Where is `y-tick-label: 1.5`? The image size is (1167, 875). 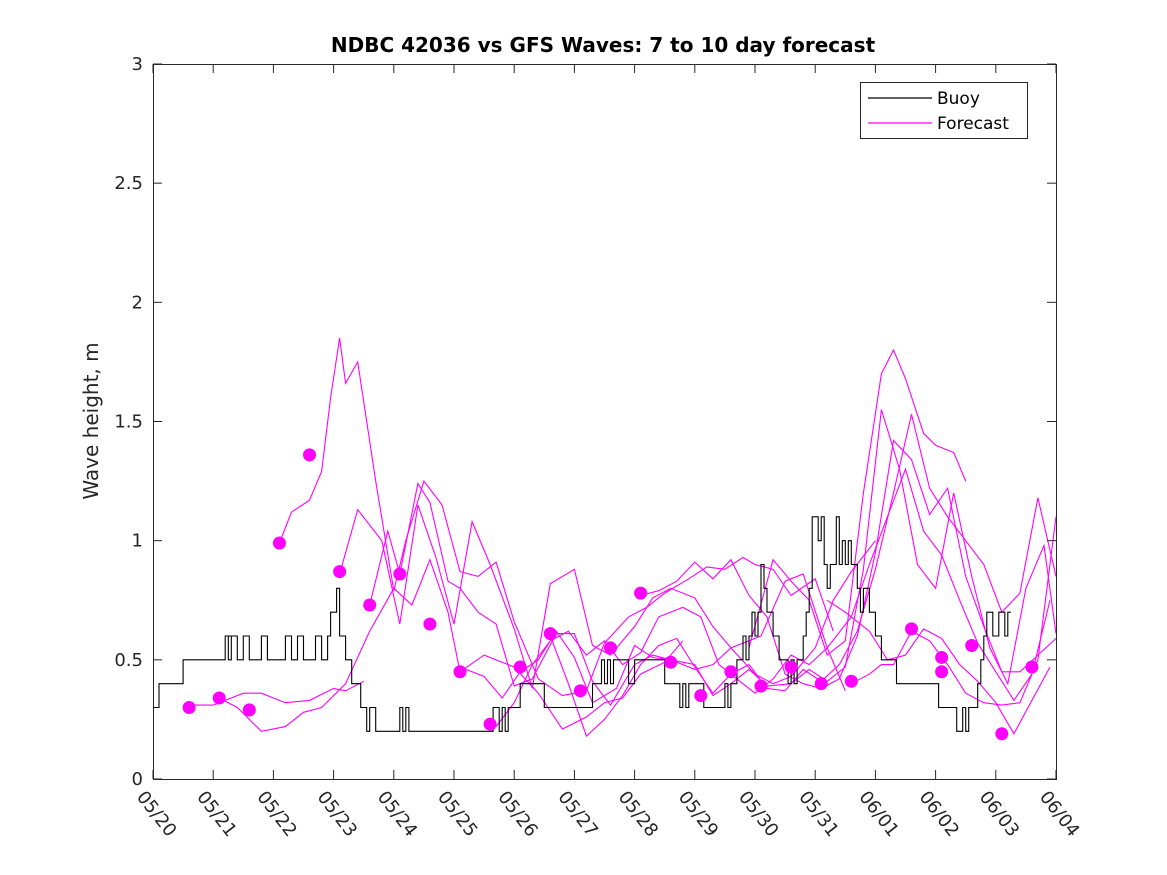 y-tick-label: 1.5 is located at coordinates (128, 422).